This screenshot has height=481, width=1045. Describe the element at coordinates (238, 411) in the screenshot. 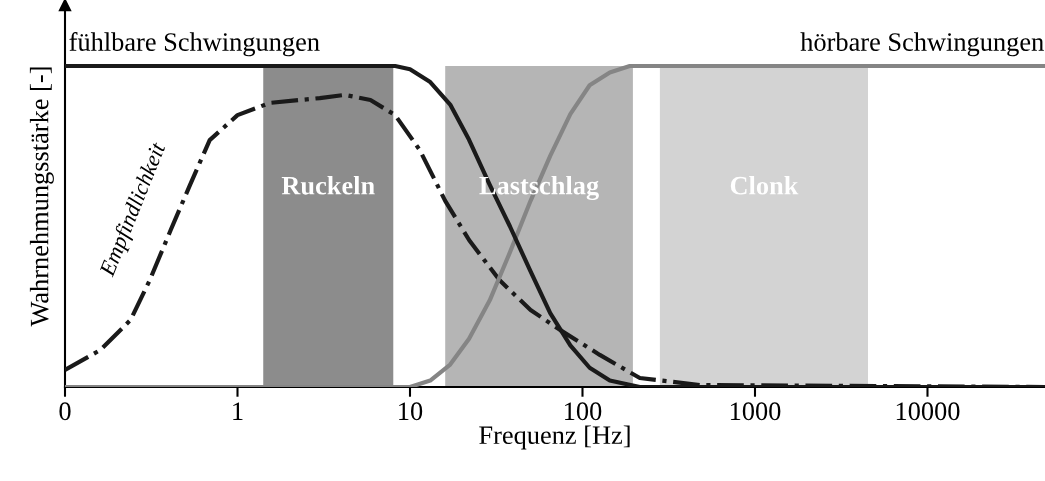

I see `x-tick-label: 1` at that location.